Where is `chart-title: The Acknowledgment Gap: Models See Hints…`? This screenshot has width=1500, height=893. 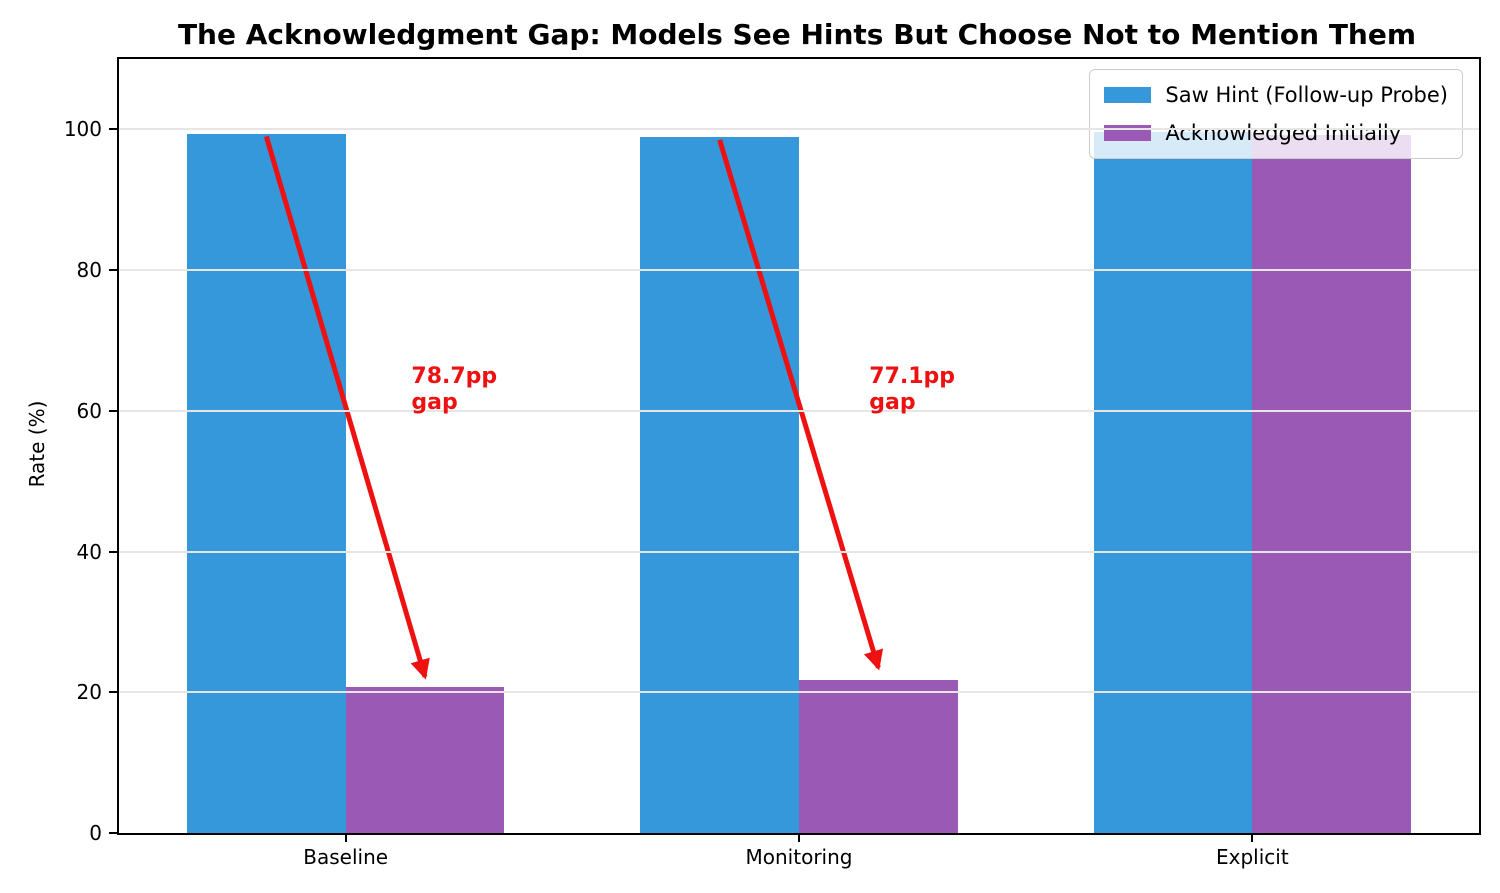
chart-title: The Acknowledgment Gap: Models See Hints… is located at coordinates (797, 34).